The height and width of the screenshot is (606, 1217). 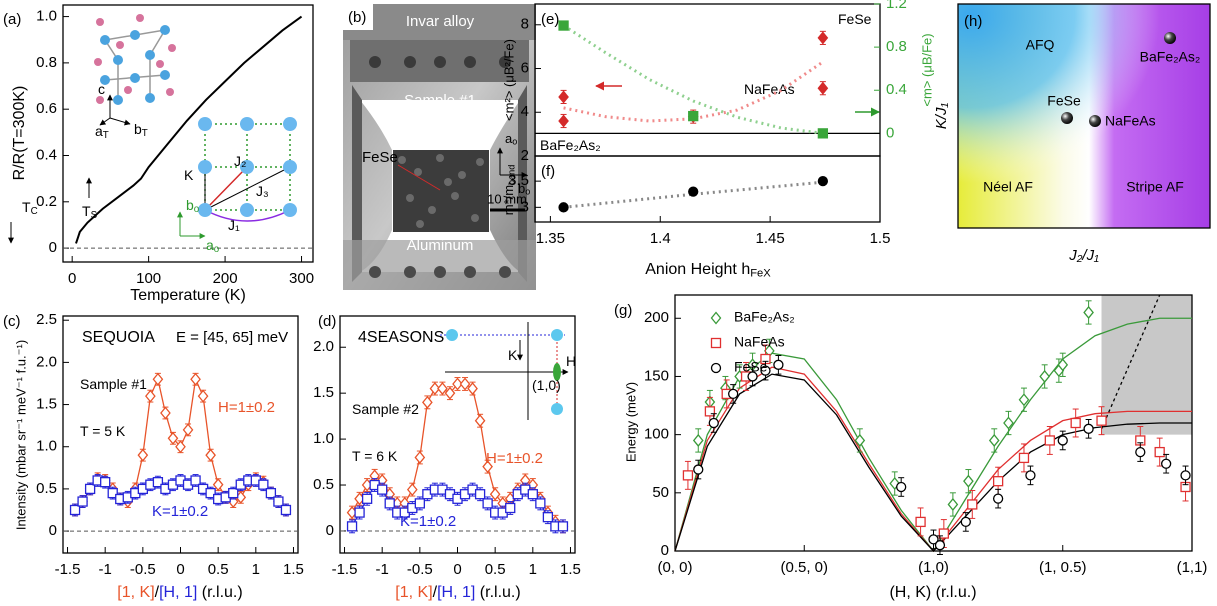 I want to click on x-tick-label: 300, so click(x=301, y=278).